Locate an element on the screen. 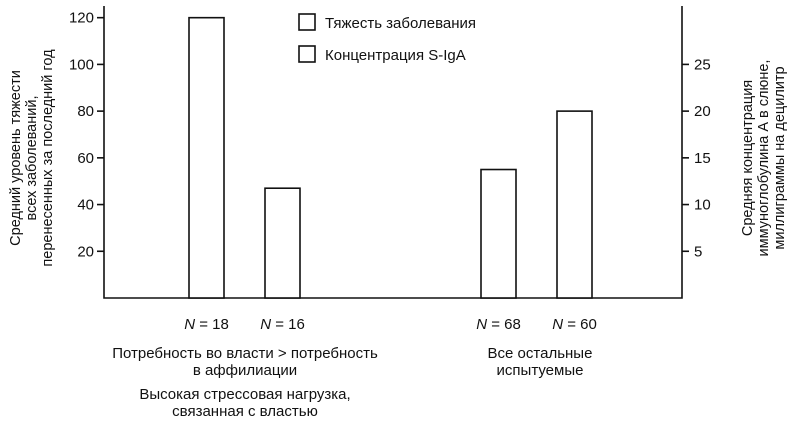 The width and height of the screenshot is (790, 424). group-label-line: Потребность во власти > потребность is located at coordinates (245, 353).